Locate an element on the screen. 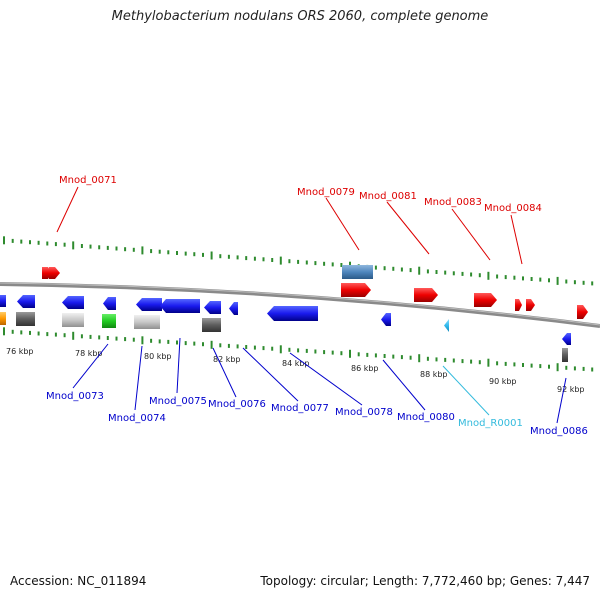  gene-label: Mnod_0074 is located at coordinates (137, 418).